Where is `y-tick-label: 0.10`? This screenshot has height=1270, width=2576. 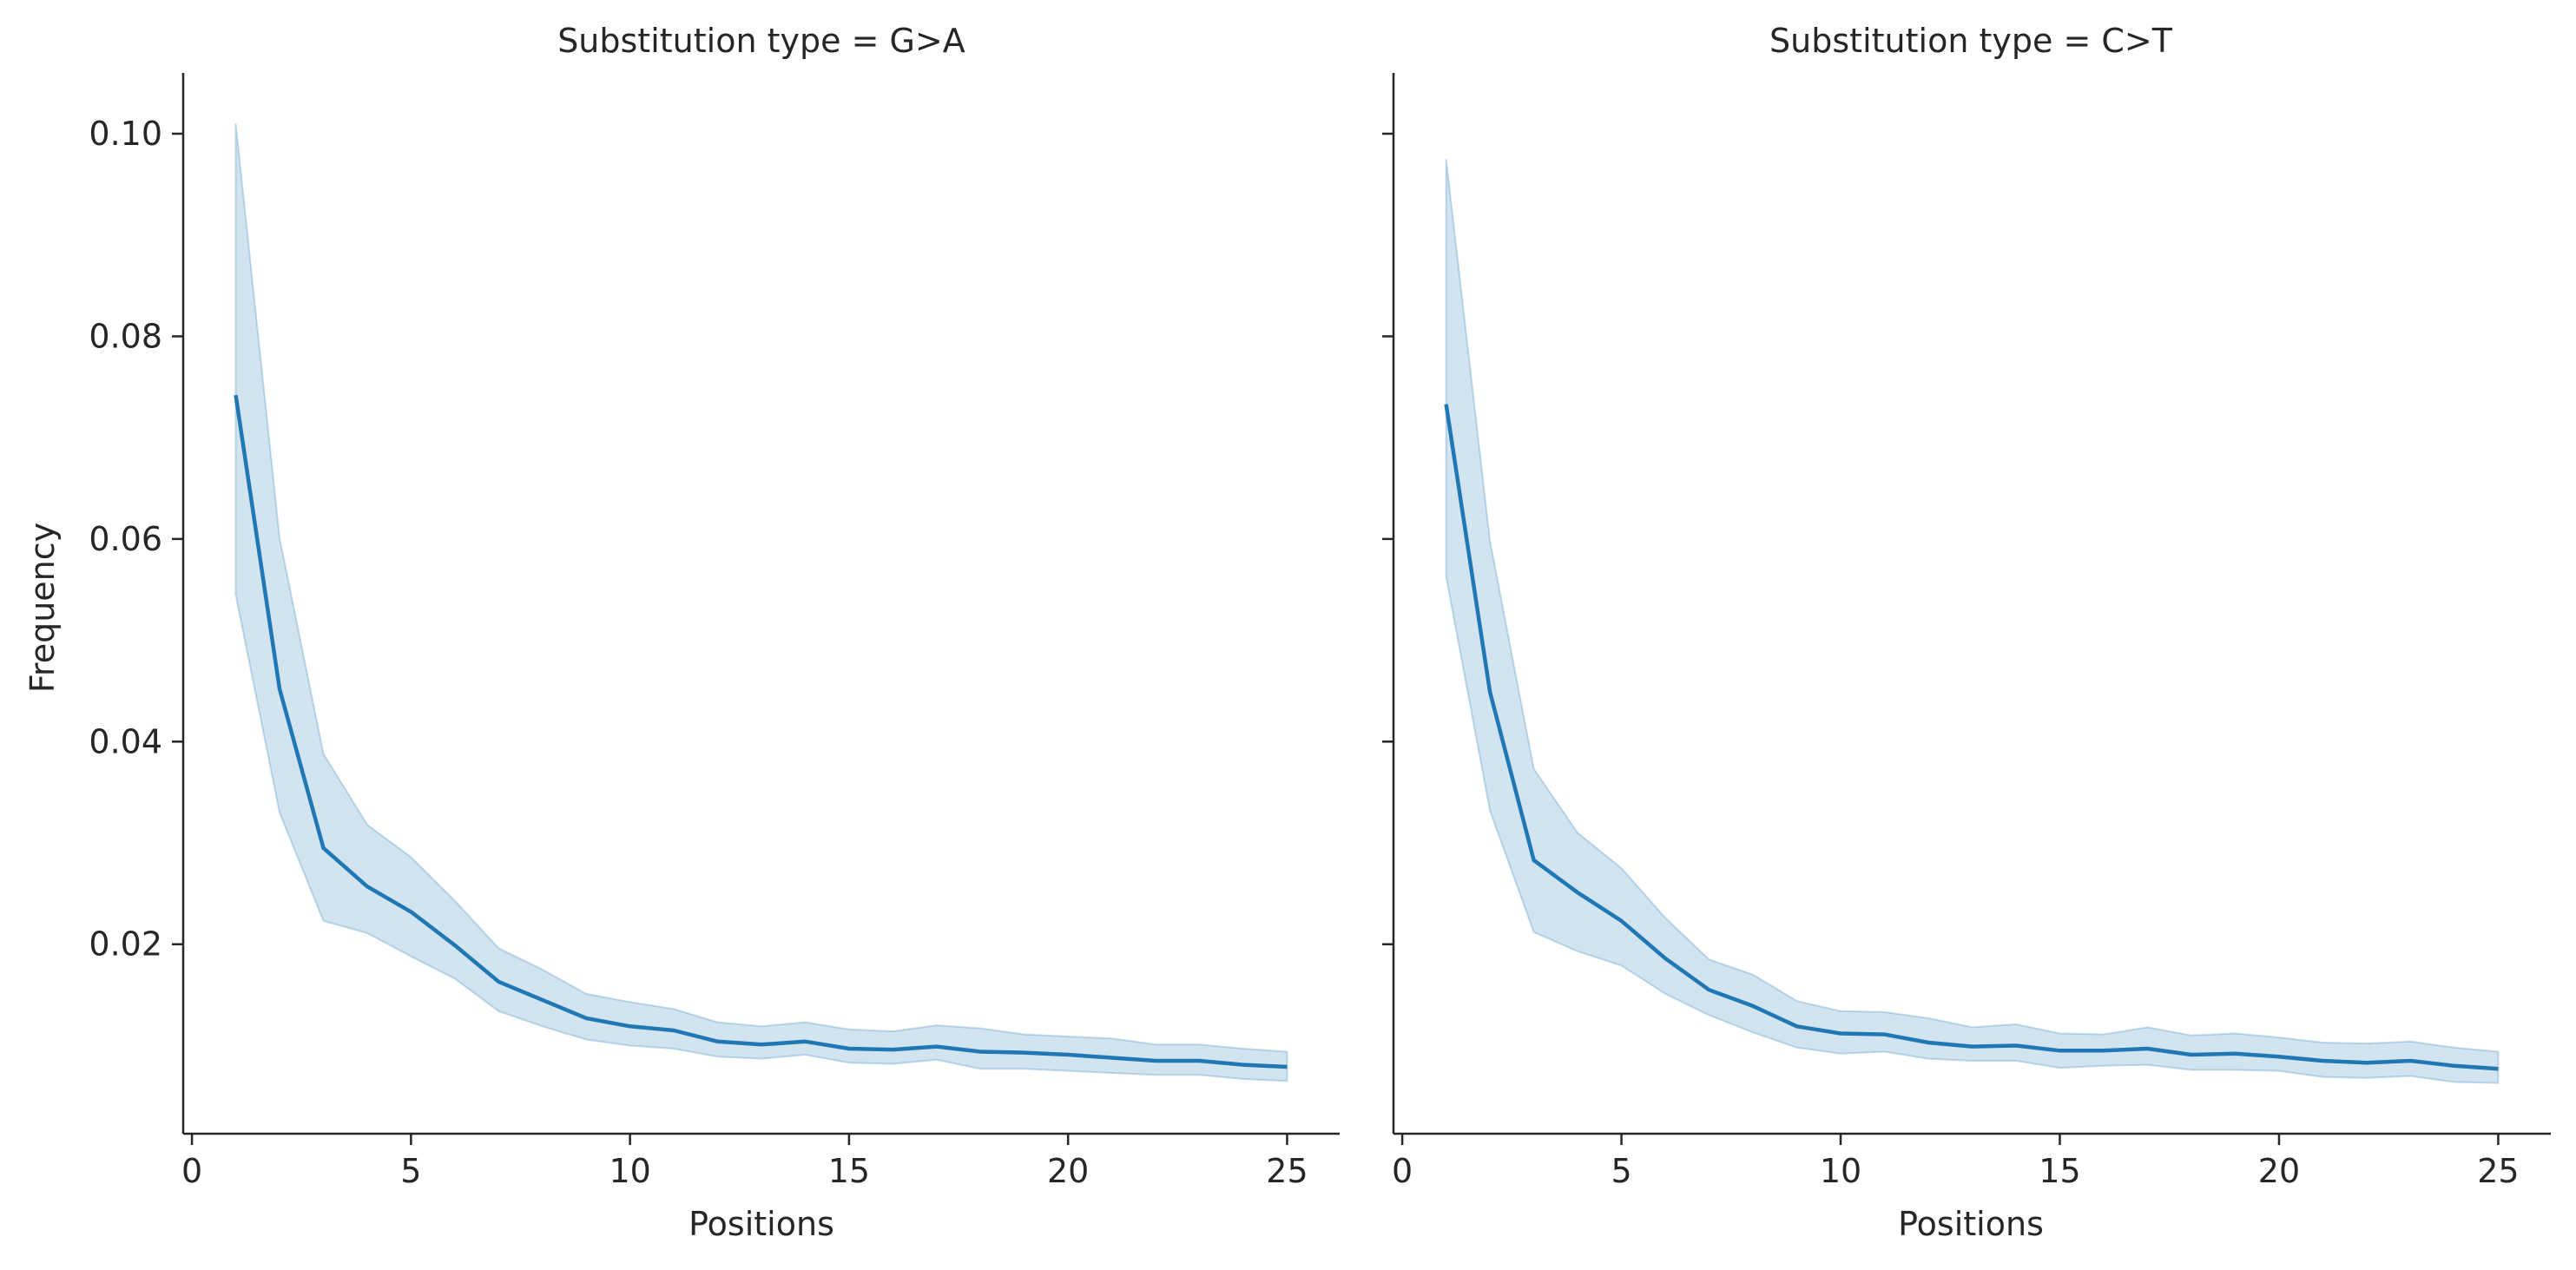 y-tick-label: 0.10 is located at coordinates (125, 134).